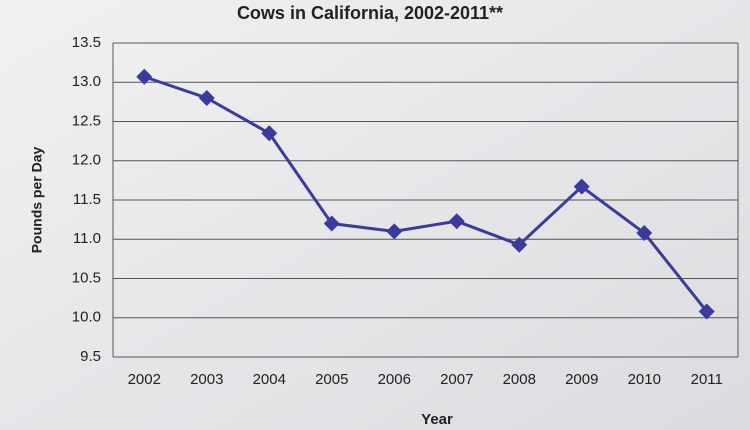 This screenshot has height=430, width=750. What do you see at coordinates (86, 81) in the screenshot?
I see `y-tick-label: 13.0` at bounding box center [86, 81].